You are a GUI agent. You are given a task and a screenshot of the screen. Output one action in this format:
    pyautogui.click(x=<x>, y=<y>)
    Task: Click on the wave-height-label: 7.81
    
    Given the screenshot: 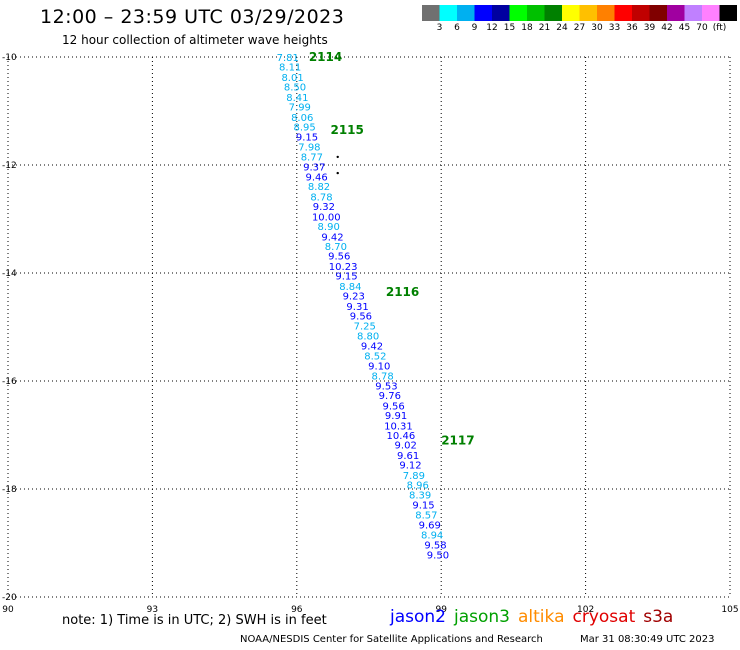 What is the action you would take?
    pyautogui.click(x=288, y=58)
    